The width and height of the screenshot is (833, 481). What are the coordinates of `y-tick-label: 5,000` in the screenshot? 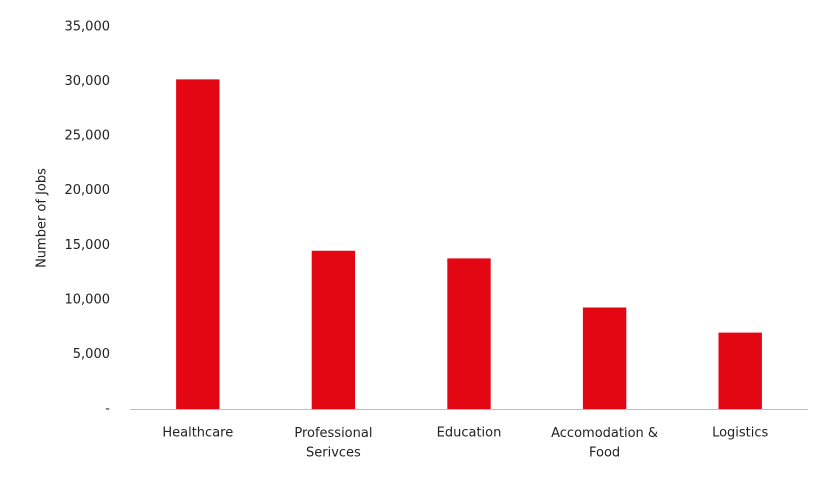 It's located at (91, 354).